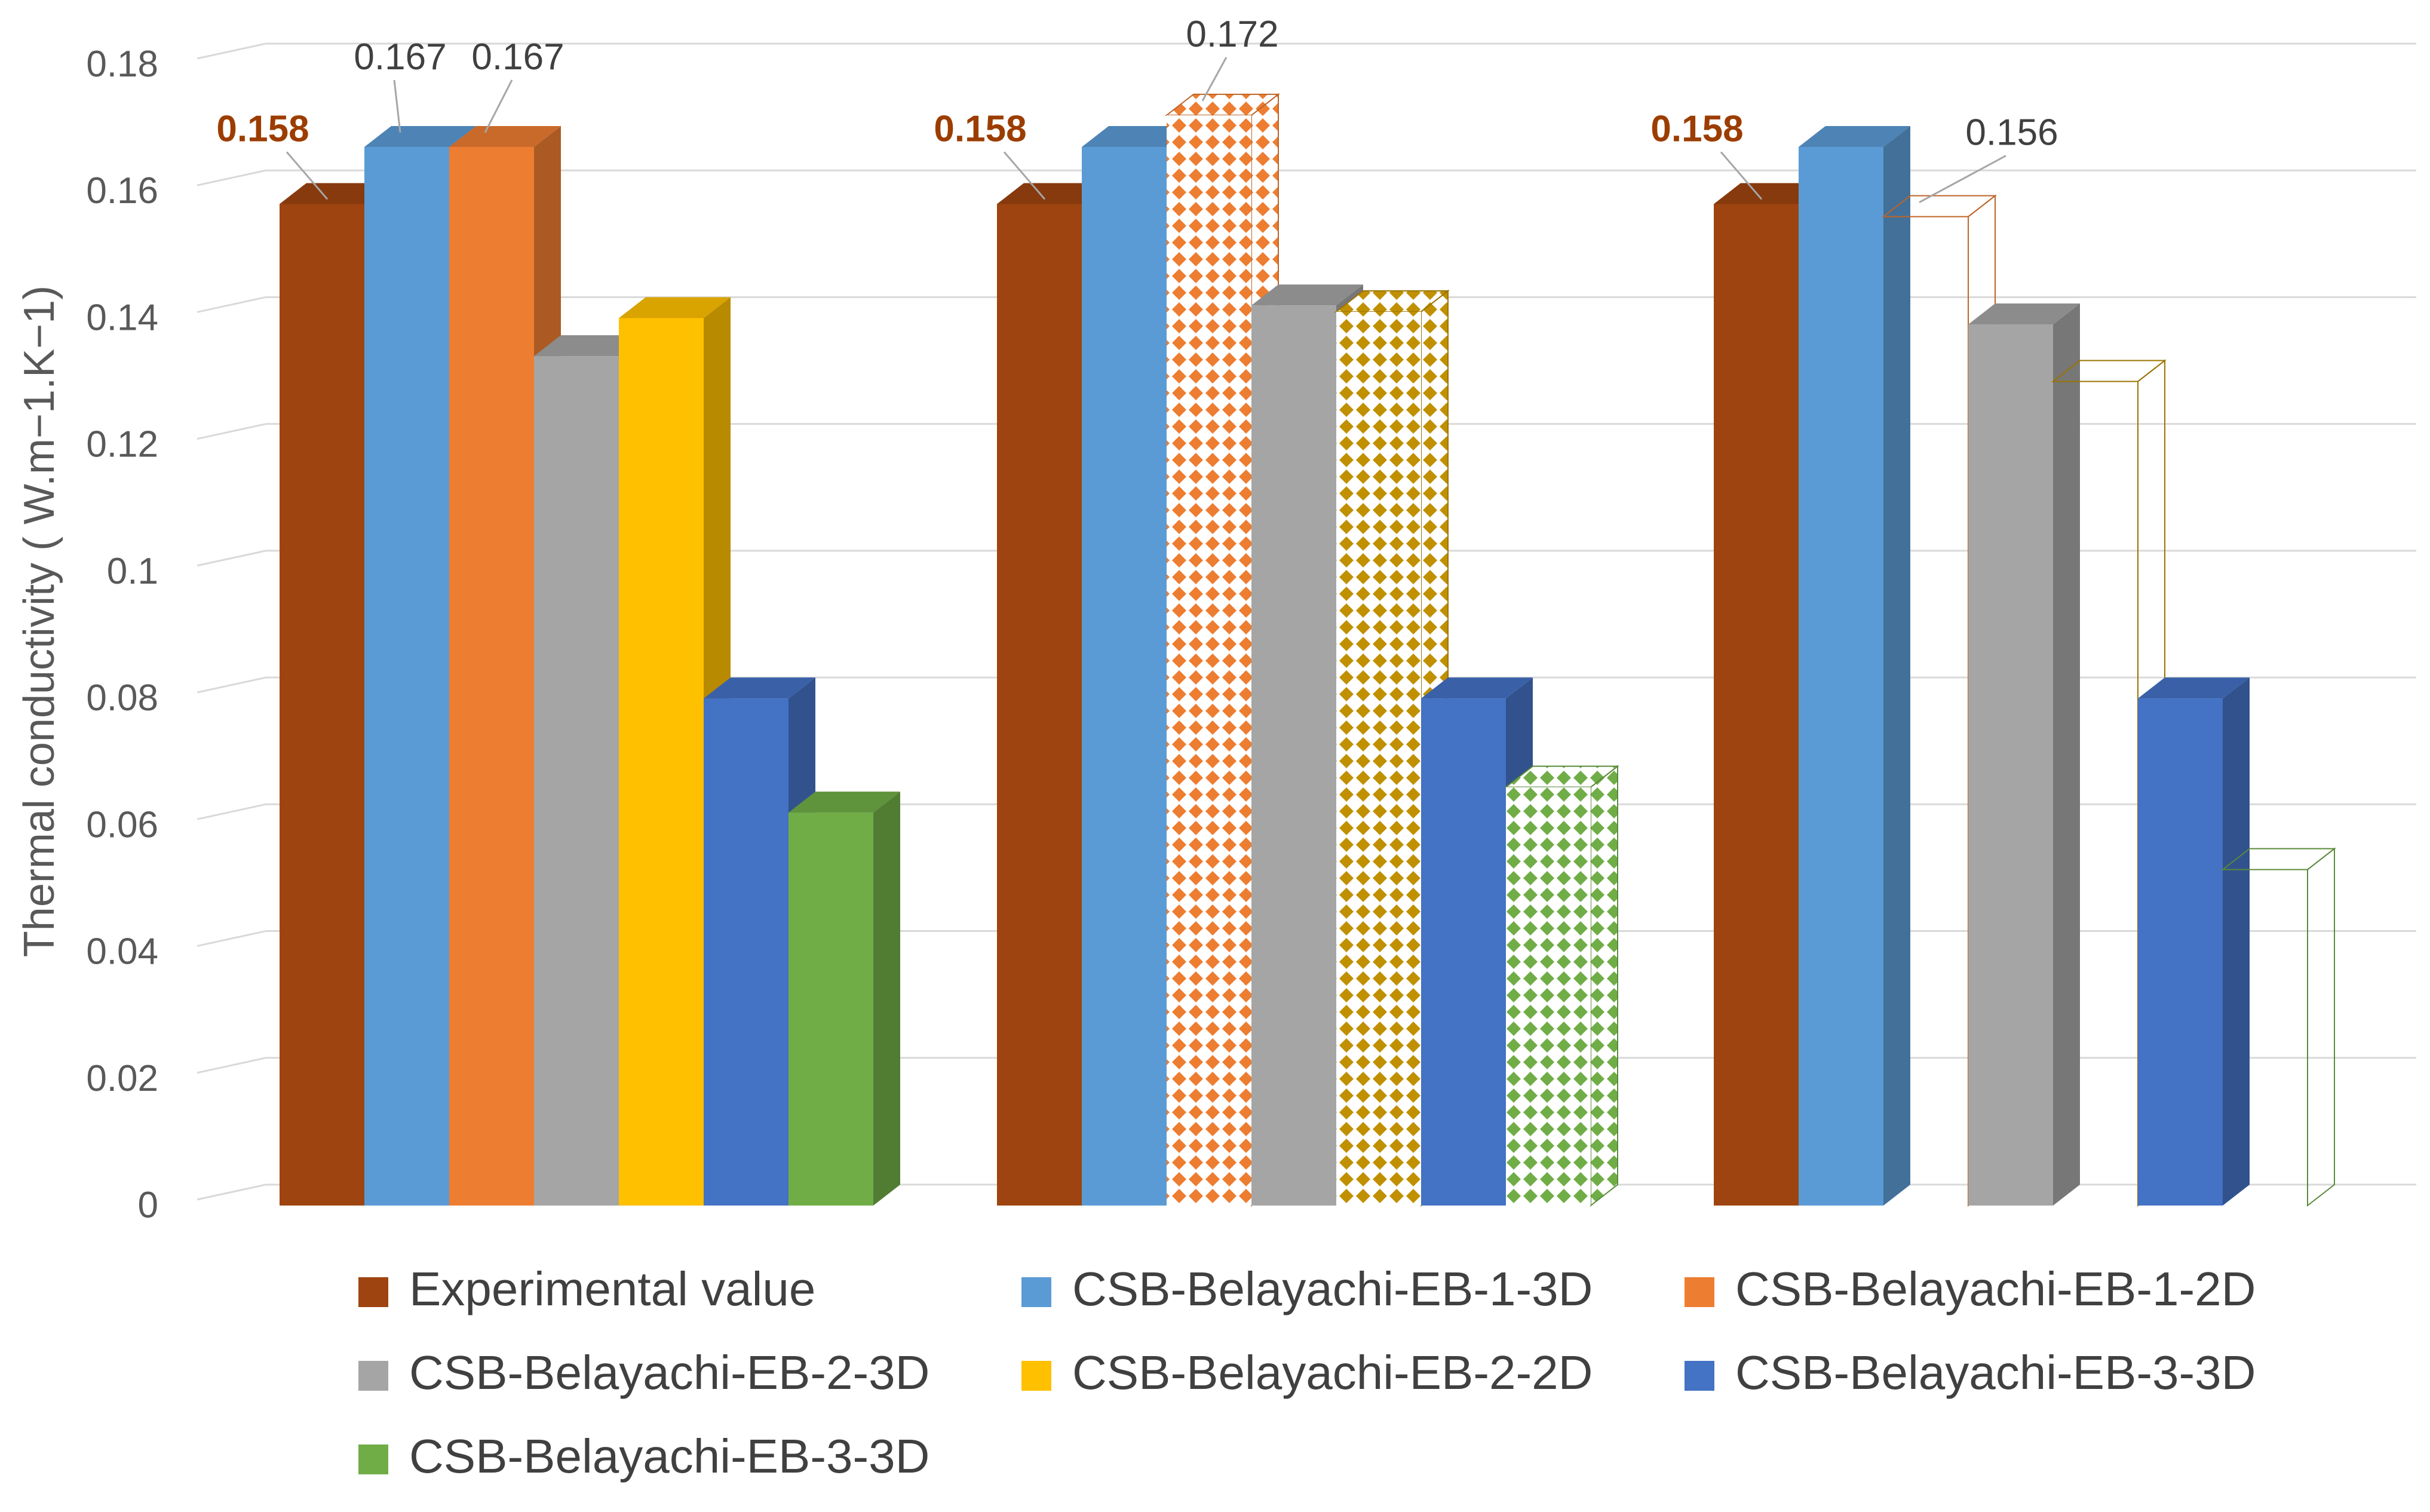  I want to click on legend-label: CSB-Belayachi-EB-1-3D, so click(1332, 1288).